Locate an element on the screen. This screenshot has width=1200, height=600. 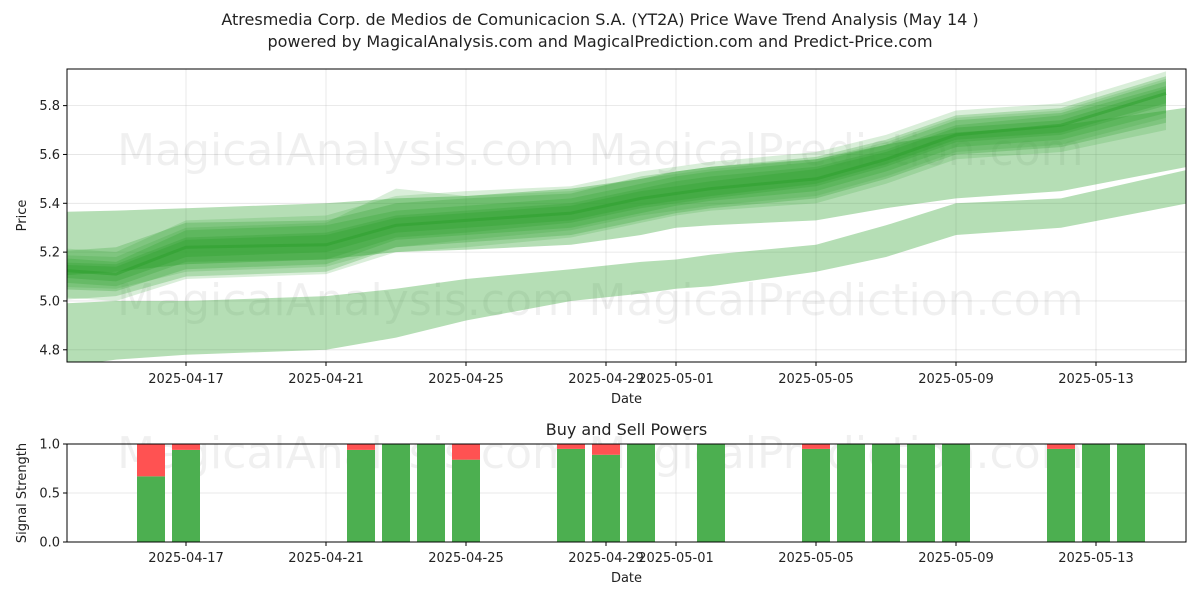
price-ytick-label-2: 5.2 is located at coordinates (49, 253).